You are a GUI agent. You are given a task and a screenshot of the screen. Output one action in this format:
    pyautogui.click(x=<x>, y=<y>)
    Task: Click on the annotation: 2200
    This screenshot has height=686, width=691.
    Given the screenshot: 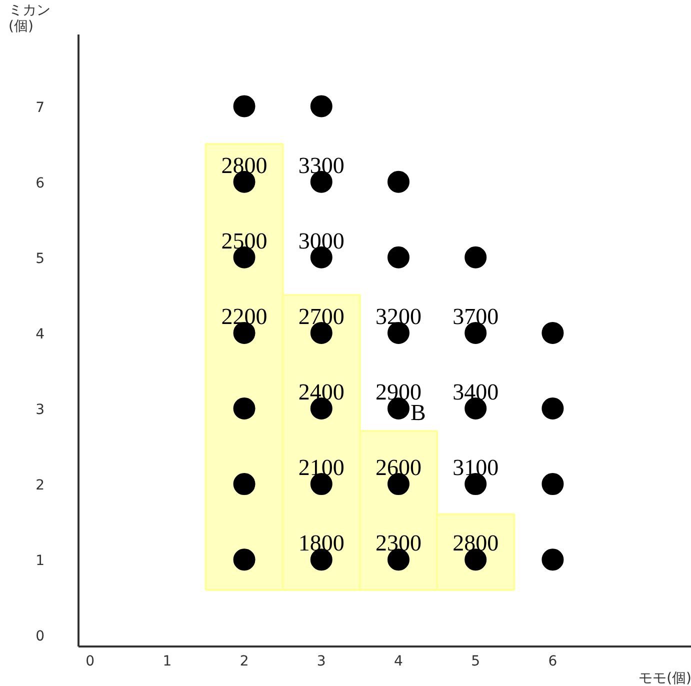 What is the action you would take?
    pyautogui.click(x=244, y=316)
    